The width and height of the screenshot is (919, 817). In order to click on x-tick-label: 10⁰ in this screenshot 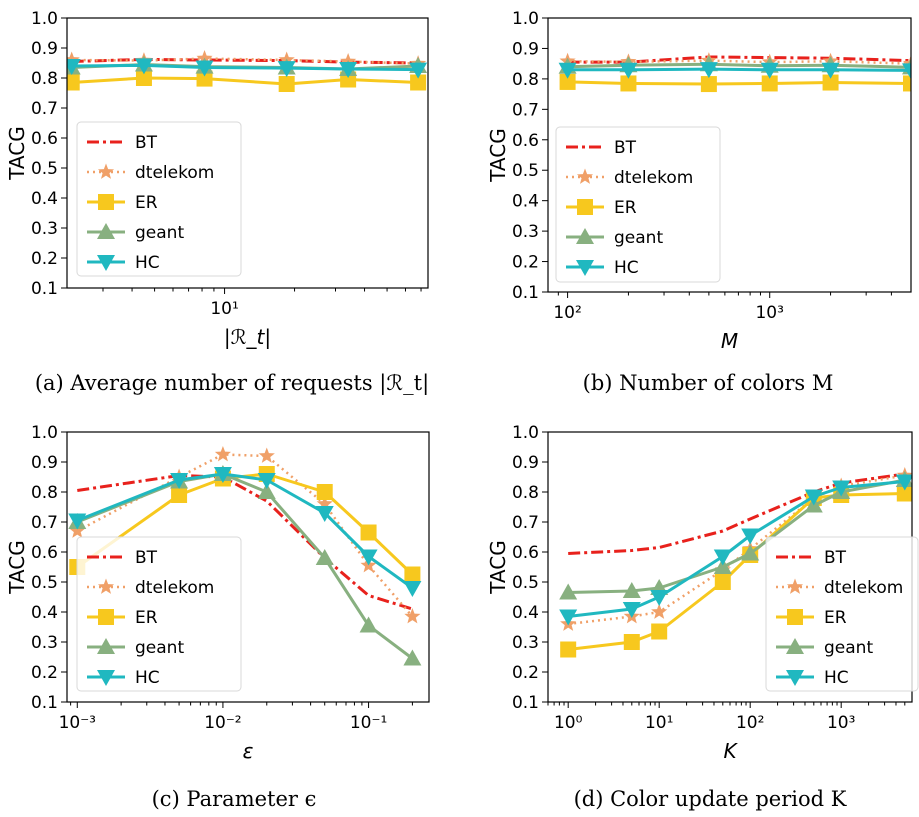, I will do `click(568, 723)`.